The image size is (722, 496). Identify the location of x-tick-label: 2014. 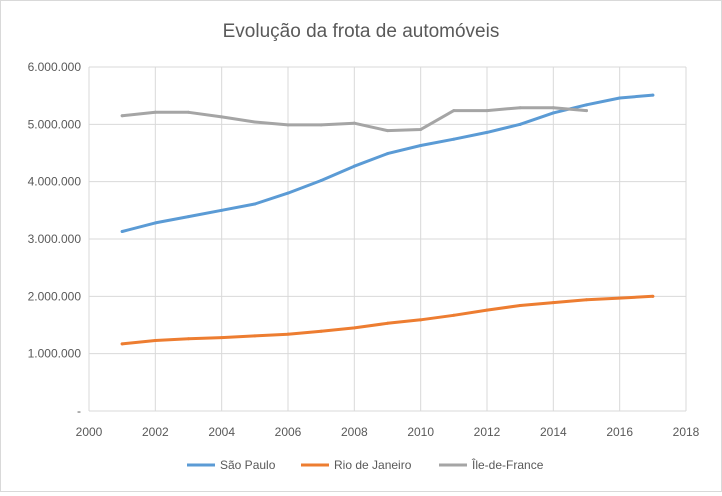
(553, 432).